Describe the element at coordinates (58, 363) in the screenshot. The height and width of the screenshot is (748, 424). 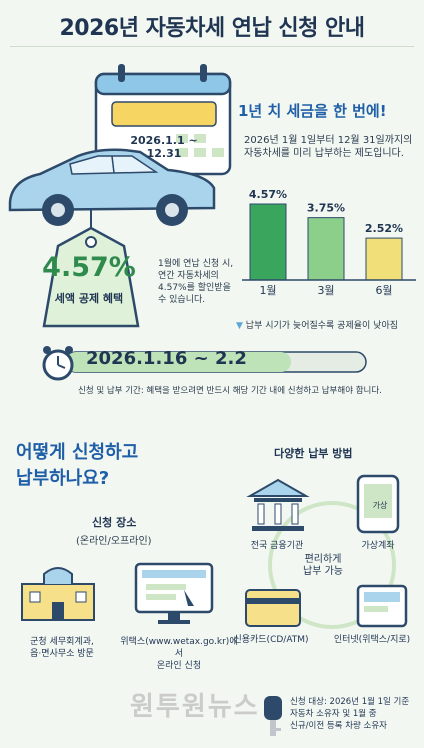
I see `alarm-clock-icon` at that location.